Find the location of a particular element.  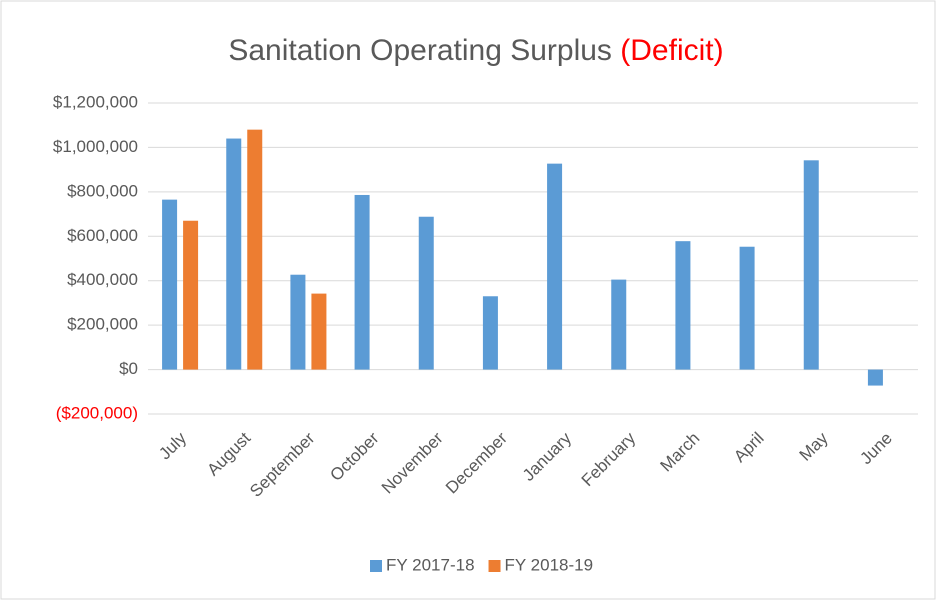

y-tick-label: $1,200,000 is located at coordinates (95, 101).